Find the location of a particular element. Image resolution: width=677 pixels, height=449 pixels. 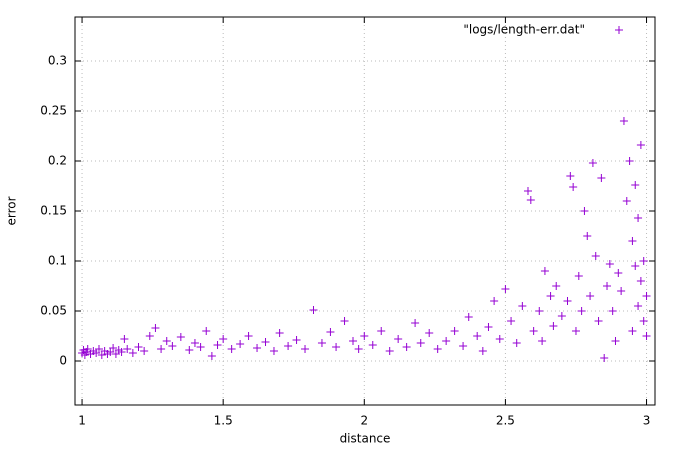

y-tick-label: 0.25 is located at coordinates (53, 111).